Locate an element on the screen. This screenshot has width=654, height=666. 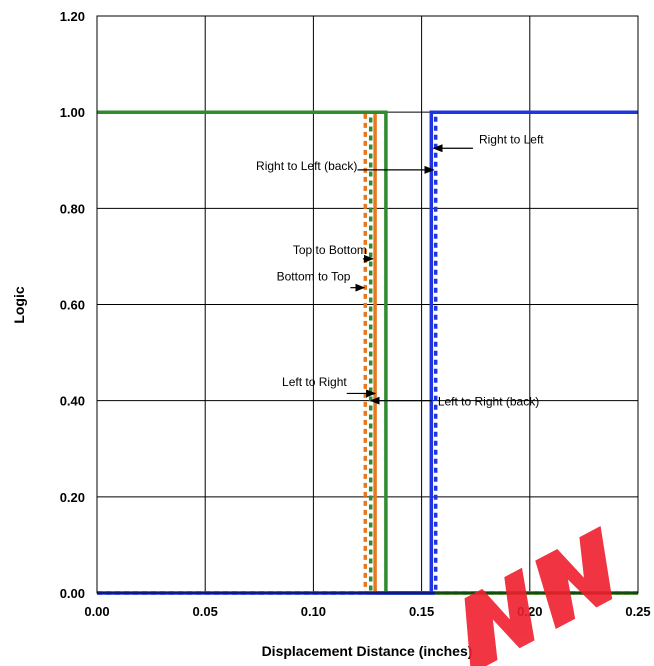
y-tick-label: 0.80 is located at coordinates (72, 208).